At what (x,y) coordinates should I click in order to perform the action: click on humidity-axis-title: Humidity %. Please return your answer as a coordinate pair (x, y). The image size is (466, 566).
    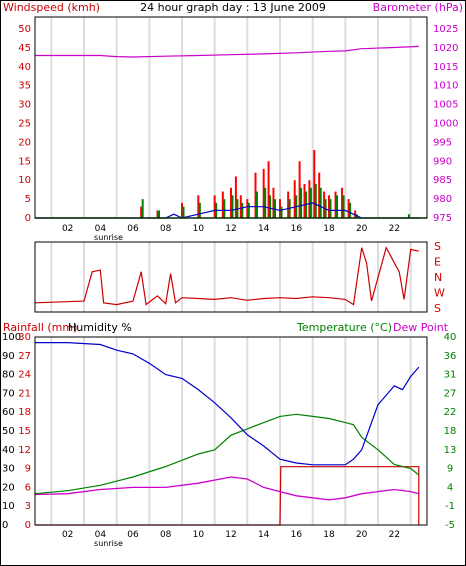
    Looking at the image, I should click on (100, 327).